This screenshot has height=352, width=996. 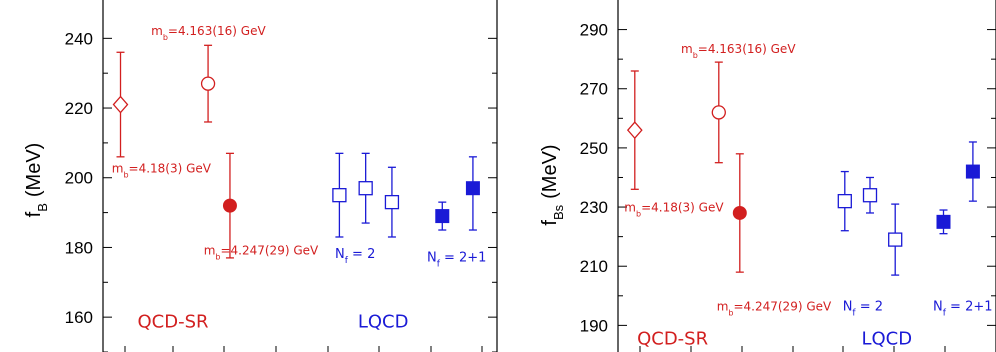 What do you see at coordinates (594, 148) in the screenshot?
I see `y-tick-label: 250` at bounding box center [594, 148].